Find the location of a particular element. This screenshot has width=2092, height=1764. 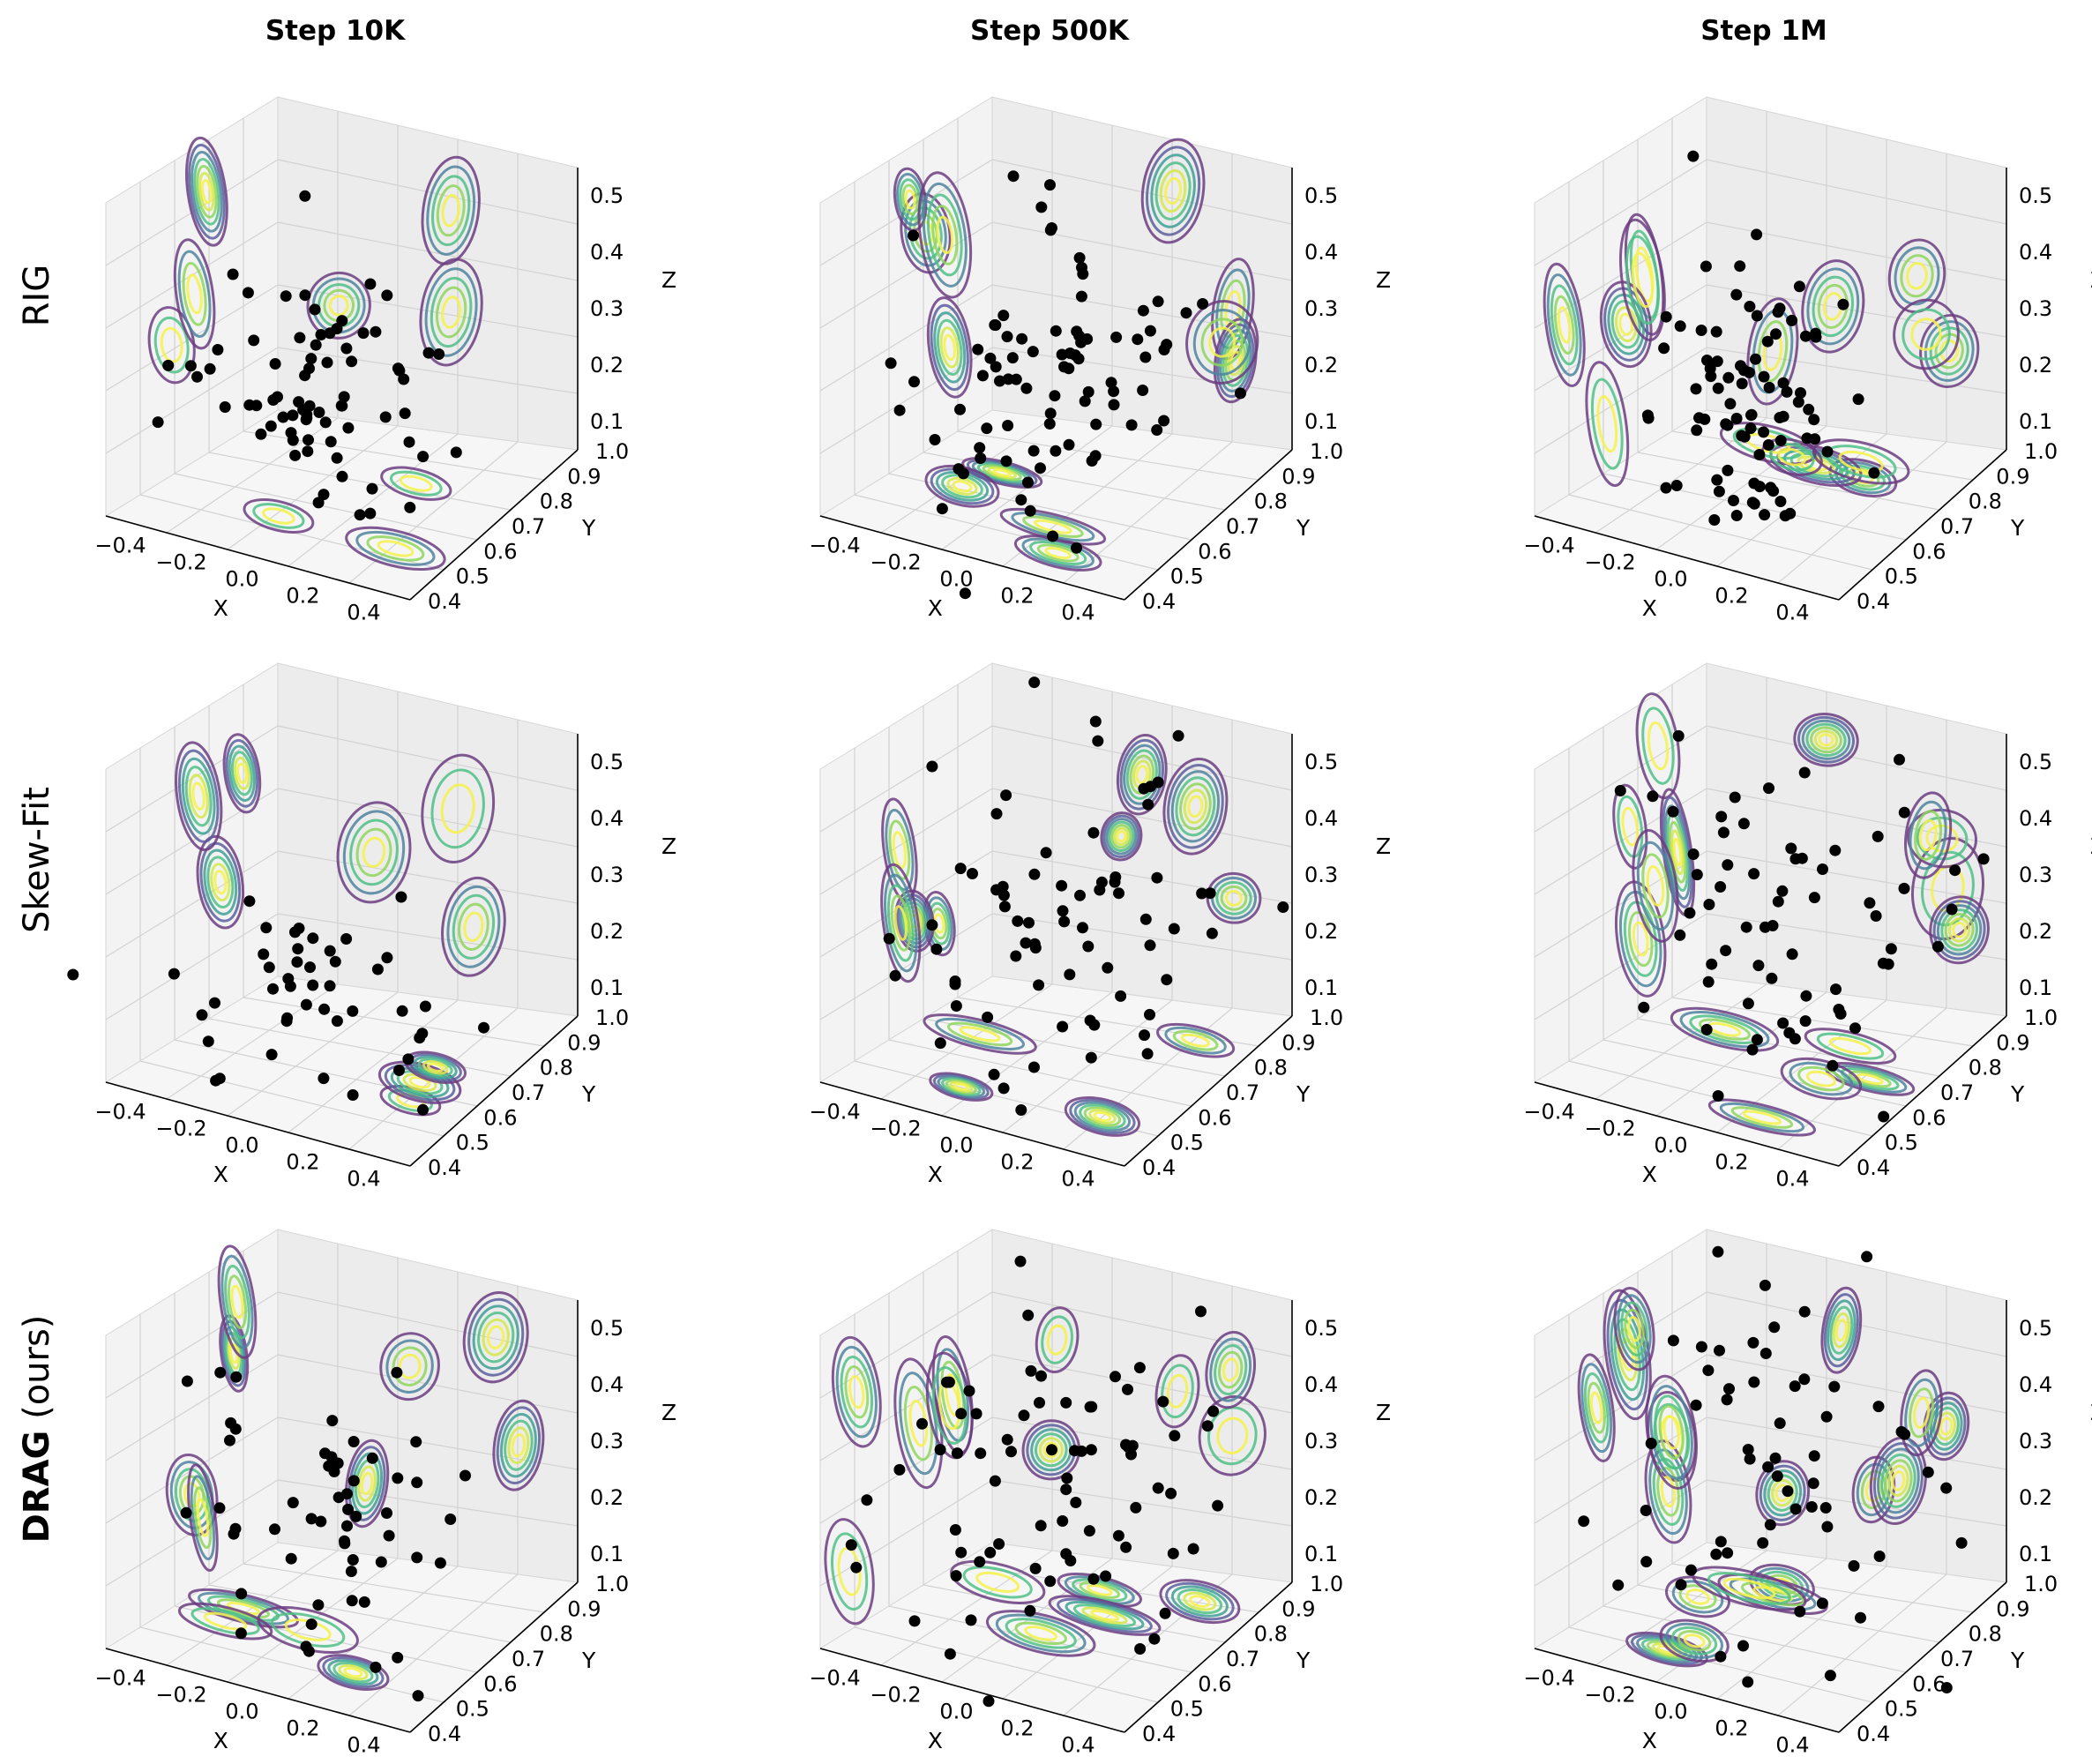

gridline is located at coordinates (433, 512).